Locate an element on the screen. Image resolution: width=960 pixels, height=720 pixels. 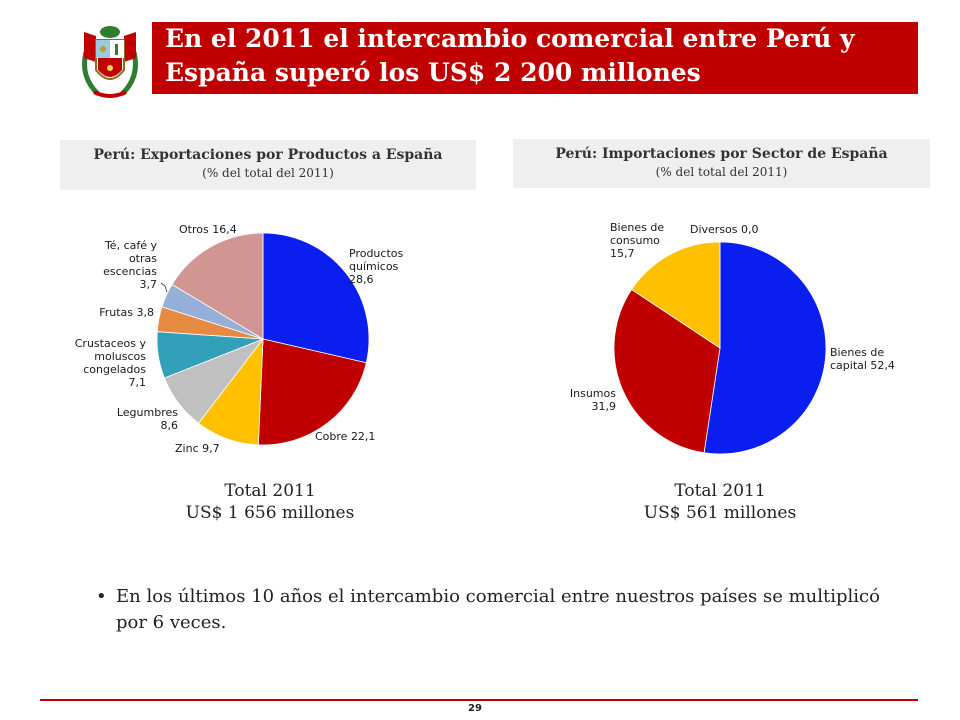
pie0-slice-label-6: Té, café y otras escencias 3,7 is located at coordinates (130, 265).